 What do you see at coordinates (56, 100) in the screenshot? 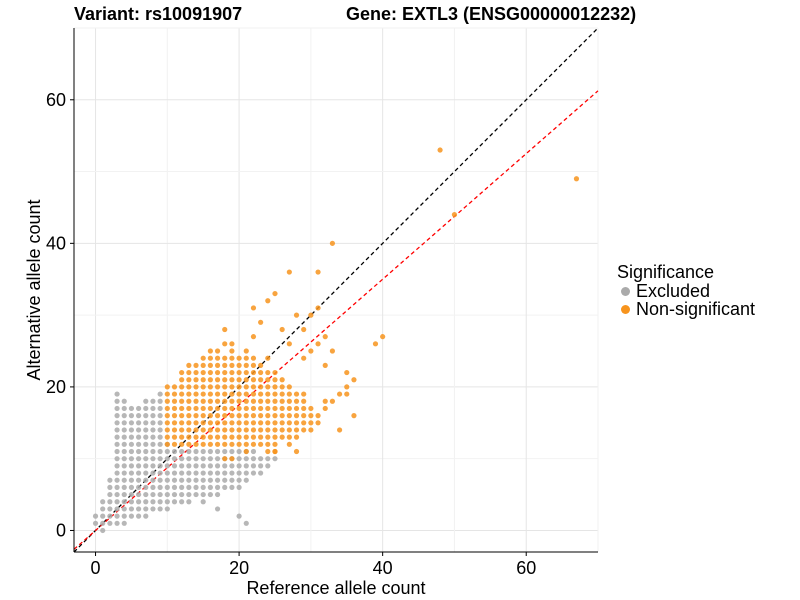
I see `y-tick-label-60: 60` at bounding box center [56, 100].